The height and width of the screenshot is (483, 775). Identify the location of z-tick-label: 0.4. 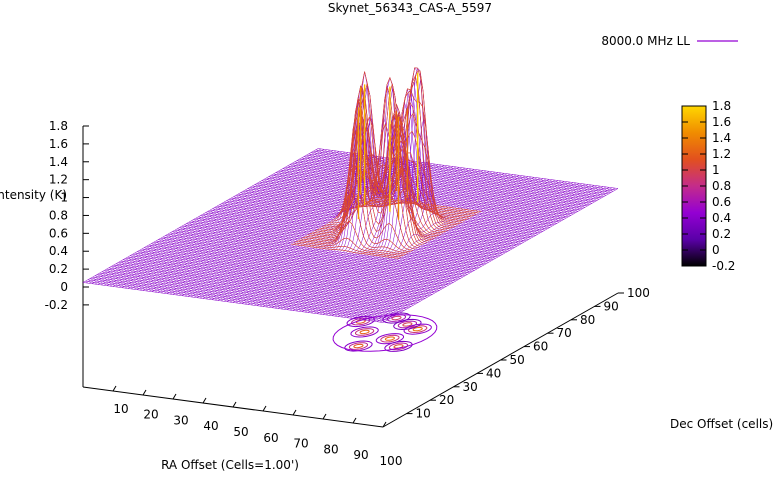
(58, 251).